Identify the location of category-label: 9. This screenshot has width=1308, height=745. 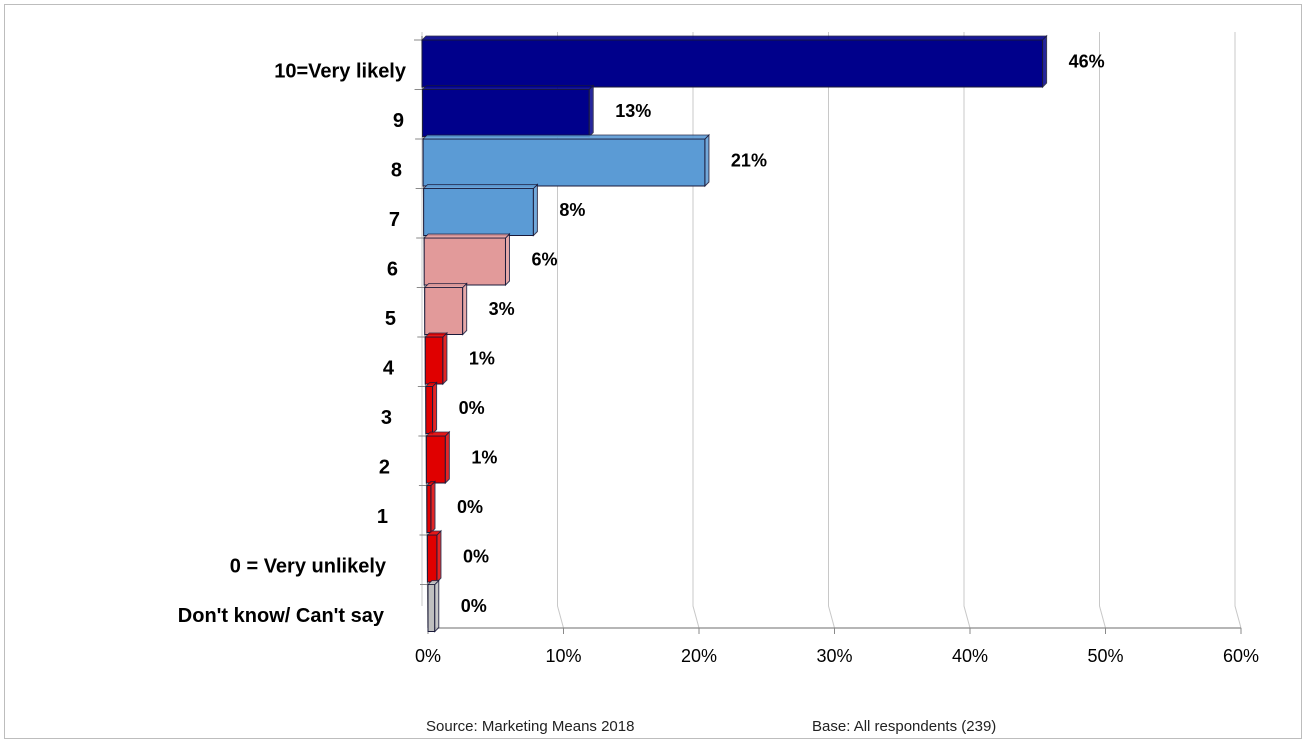
(398, 121).